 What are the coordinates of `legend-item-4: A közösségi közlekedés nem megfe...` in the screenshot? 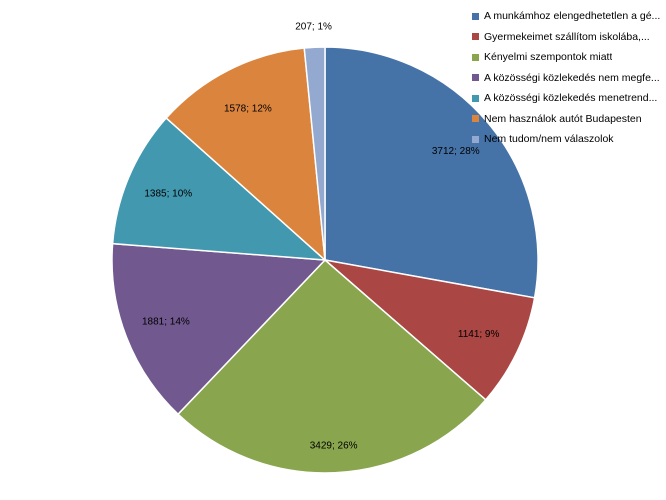 It's located at (567, 78).